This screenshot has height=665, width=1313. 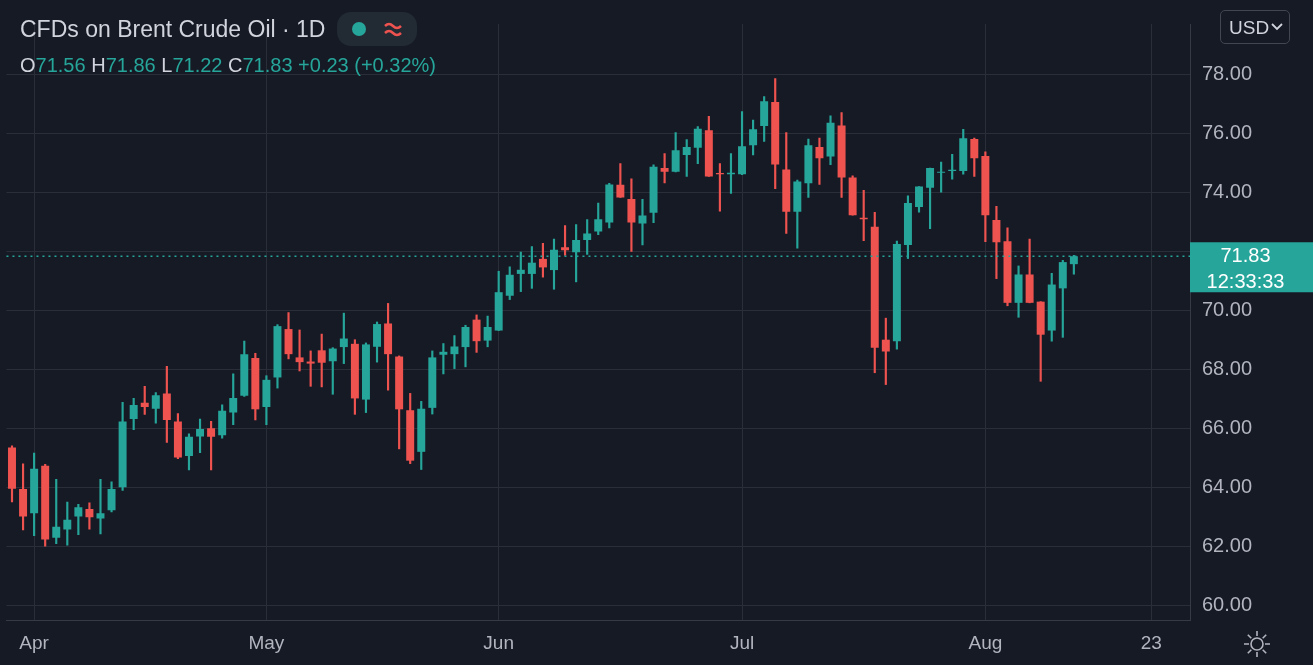 I want to click on y-tick-label: 60.00, so click(x=1227, y=603).